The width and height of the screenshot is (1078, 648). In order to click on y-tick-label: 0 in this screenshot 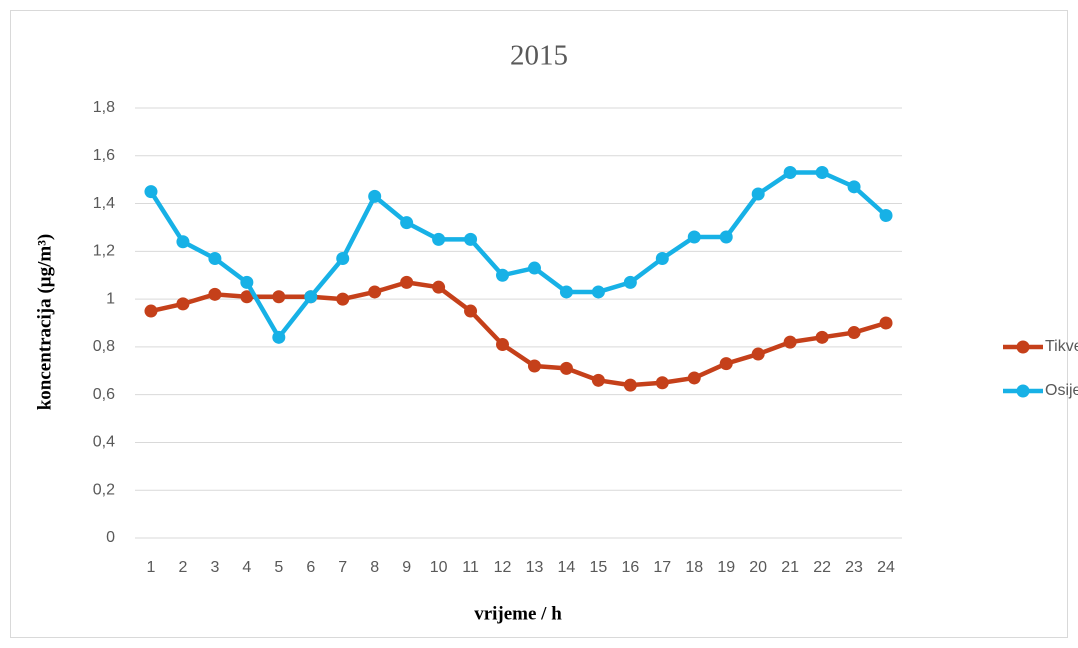, I will do `click(110, 537)`.